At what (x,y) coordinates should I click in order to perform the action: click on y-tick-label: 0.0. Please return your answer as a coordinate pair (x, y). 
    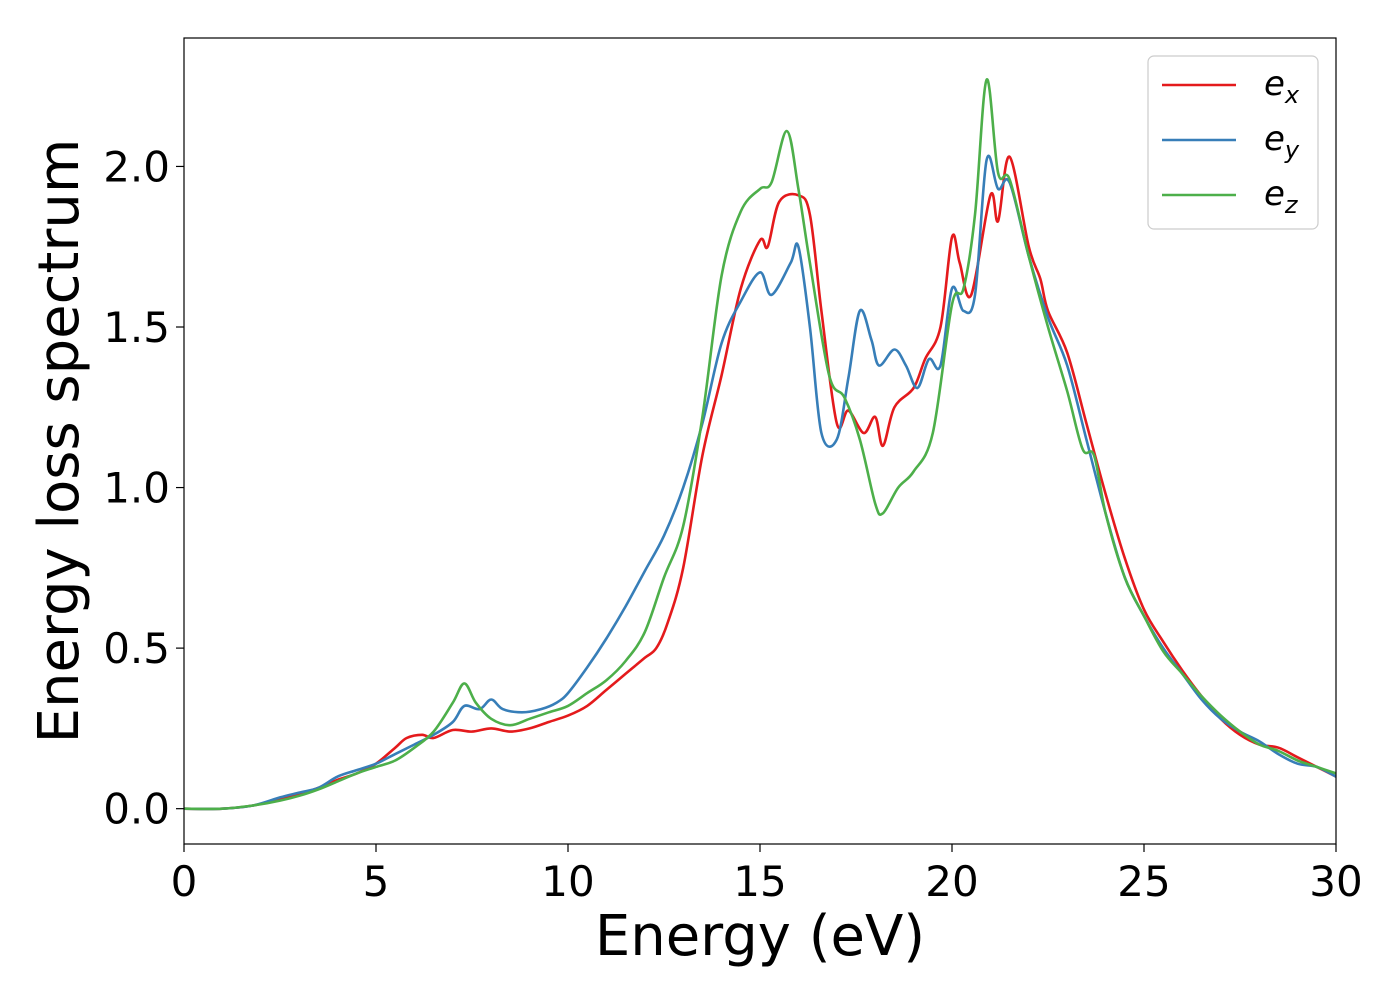
    Looking at the image, I should click on (136, 809).